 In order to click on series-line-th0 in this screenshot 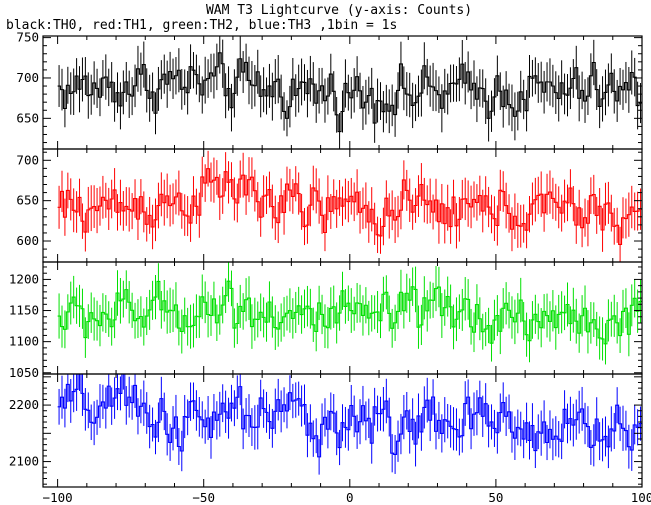, I will do `click(349, 92)`.